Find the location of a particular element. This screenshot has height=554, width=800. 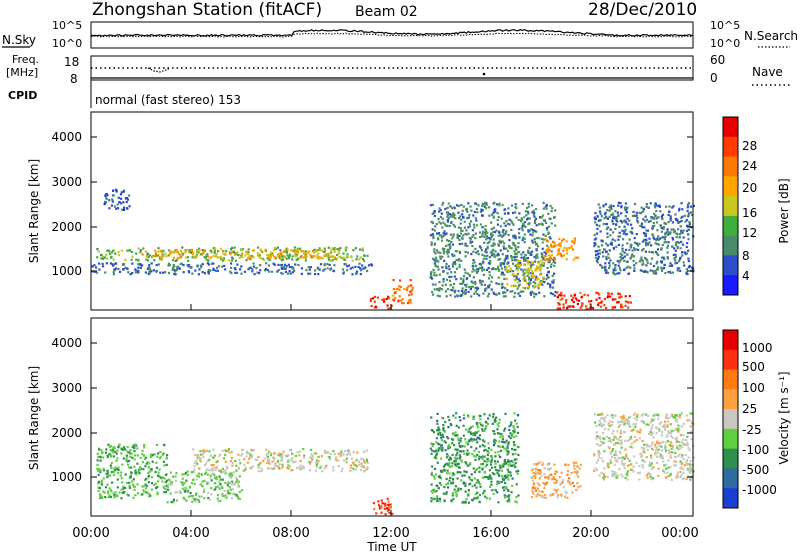

colorbar-segment is located at coordinates (730, 458).